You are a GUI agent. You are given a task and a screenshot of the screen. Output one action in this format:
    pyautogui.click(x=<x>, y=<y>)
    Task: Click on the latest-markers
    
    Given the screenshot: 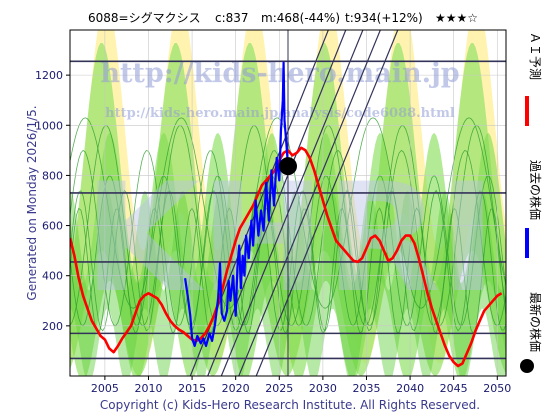 What is the action you would take?
    pyautogui.click(x=288, y=166)
    